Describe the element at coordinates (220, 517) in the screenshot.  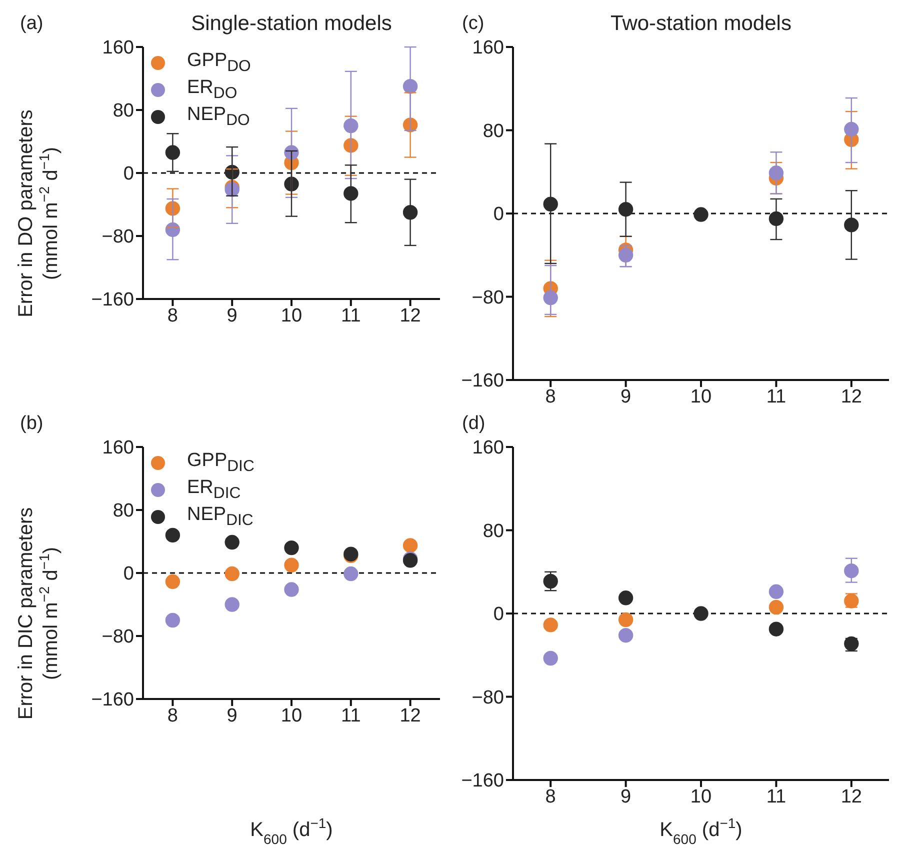
I see `legend-label: NEP$_{DIC}$` at that location.